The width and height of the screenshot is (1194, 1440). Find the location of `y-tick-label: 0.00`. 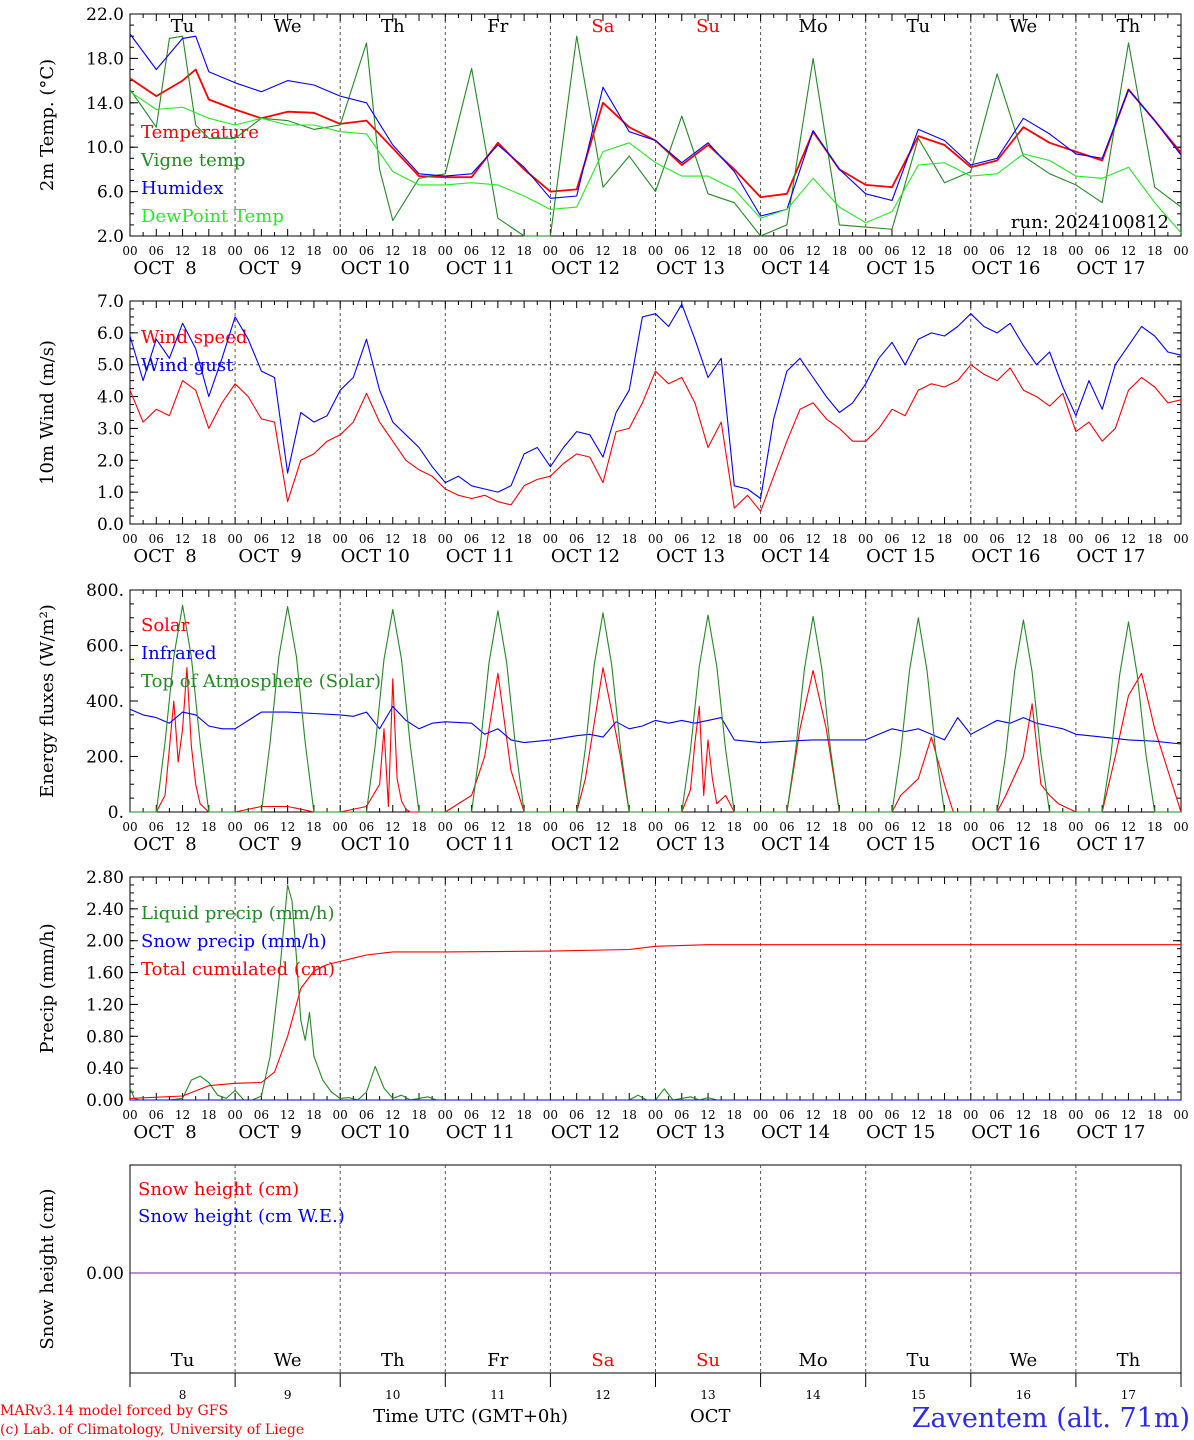

y-tick-label: 0.00 is located at coordinates (105, 1274).